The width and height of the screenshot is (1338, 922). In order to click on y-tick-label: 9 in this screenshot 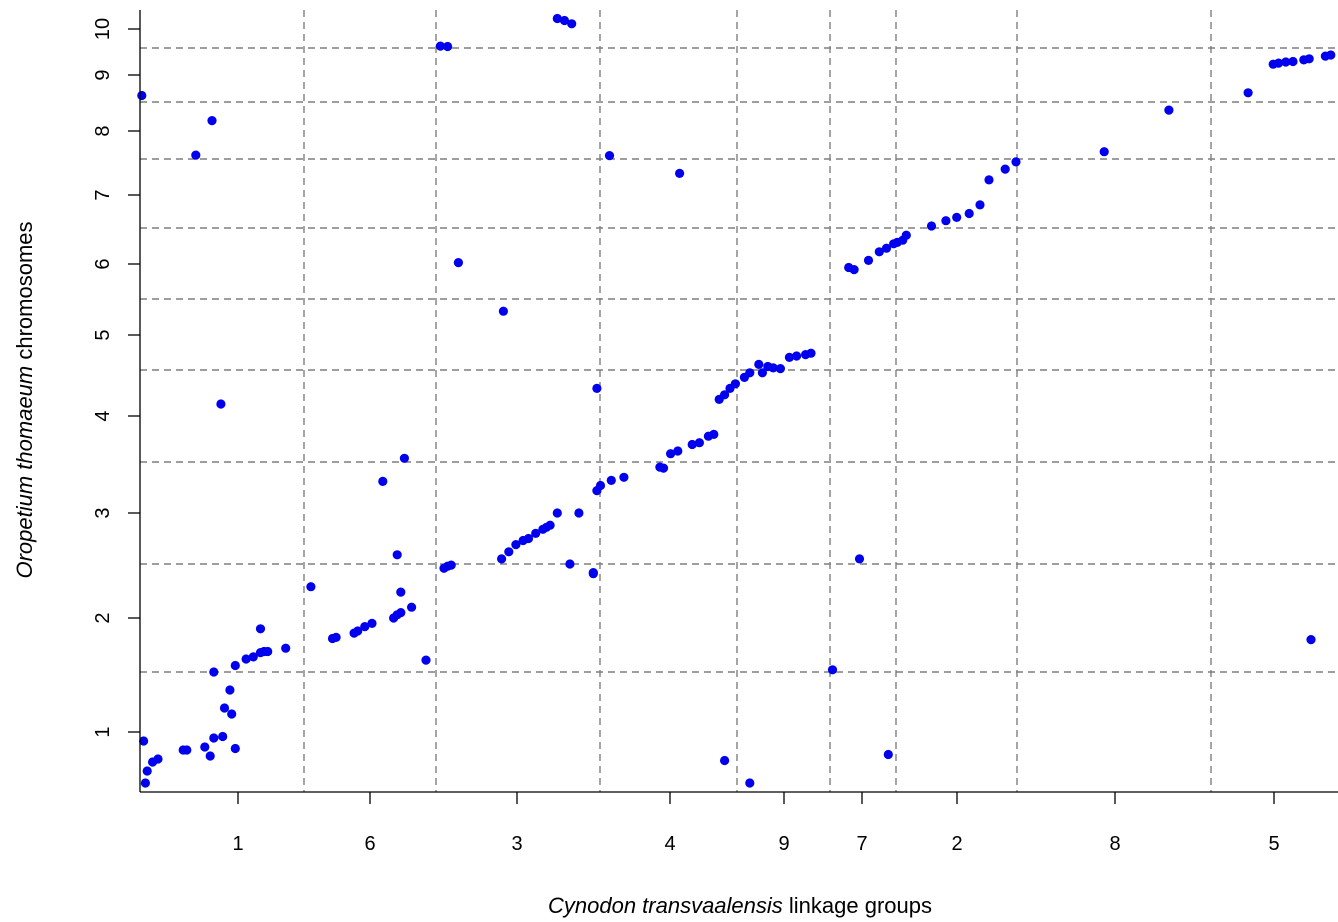, I will do `click(103, 74)`.